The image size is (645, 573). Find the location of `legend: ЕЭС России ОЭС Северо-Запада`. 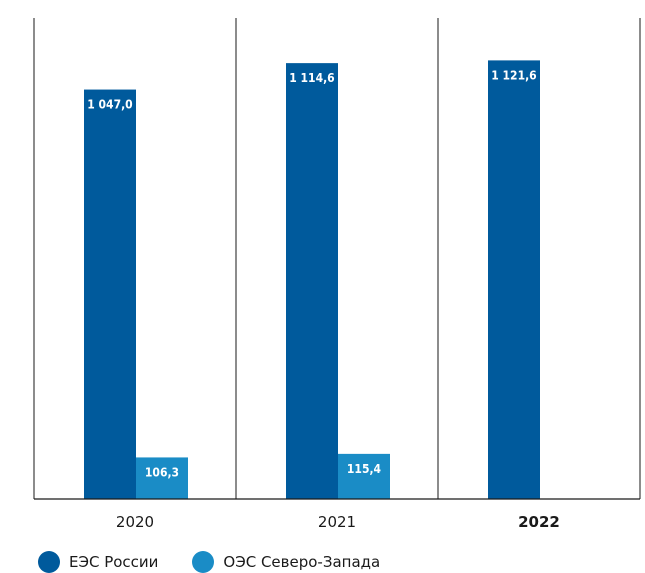

legend: ЕЭС России ОЭС Северо-Запада is located at coordinates (226, 561).